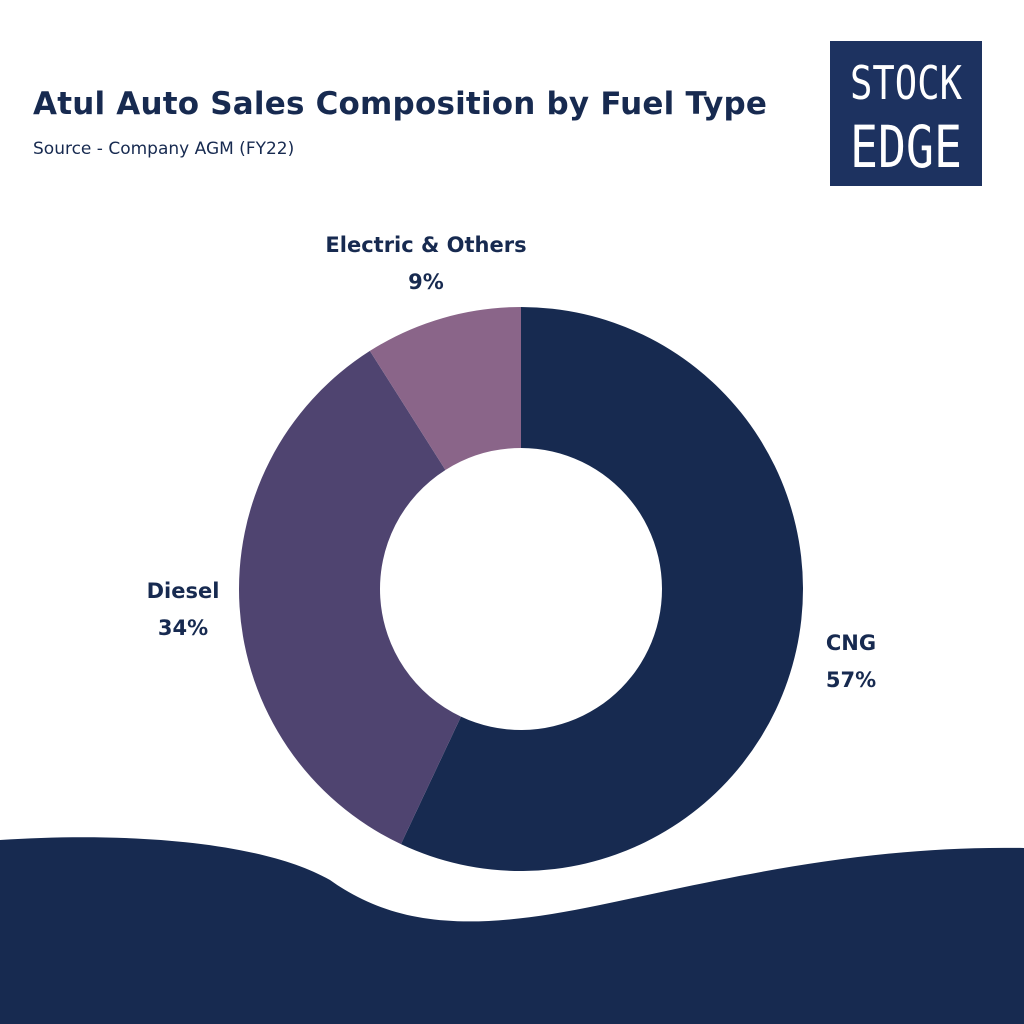 This screenshot has width=1024, height=1024. Describe the element at coordinates (445, 388) in the screenshot. I see `slice-electric-others` at that location.